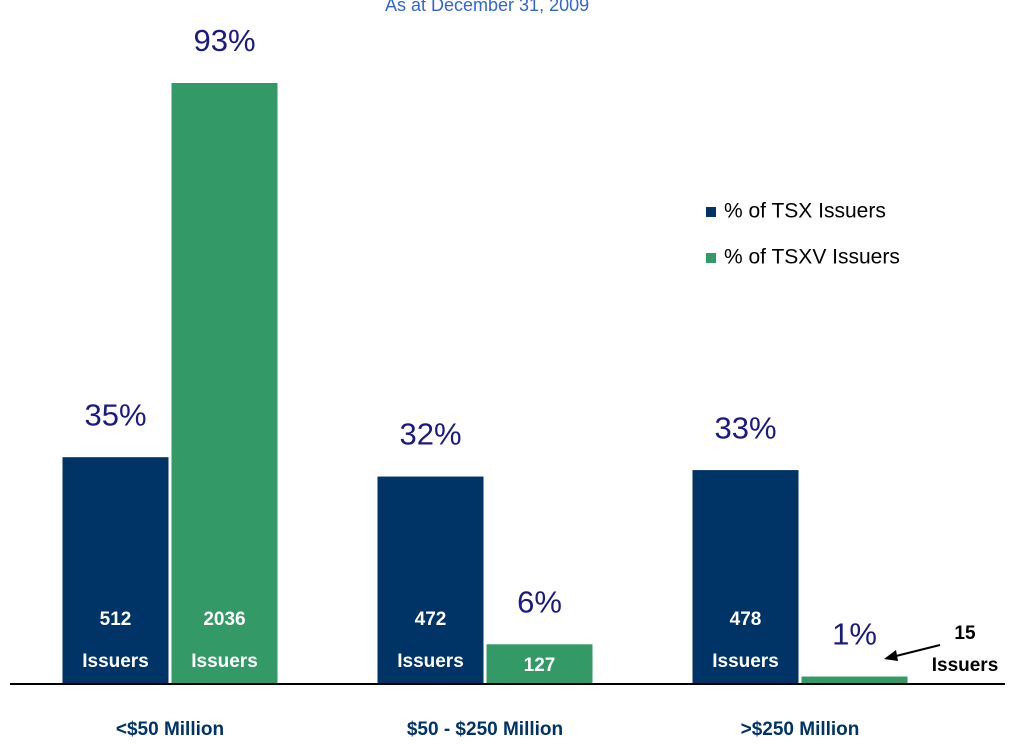  Describe the element at coordinates (854, 634) in the screenshot. I see `value-label: 1%` at that location.